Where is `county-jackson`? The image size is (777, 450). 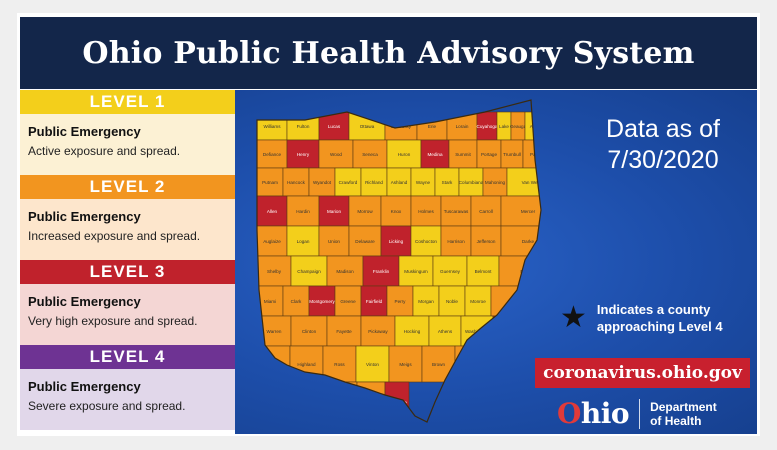
county-jackson is located at coordinates (308, 401).